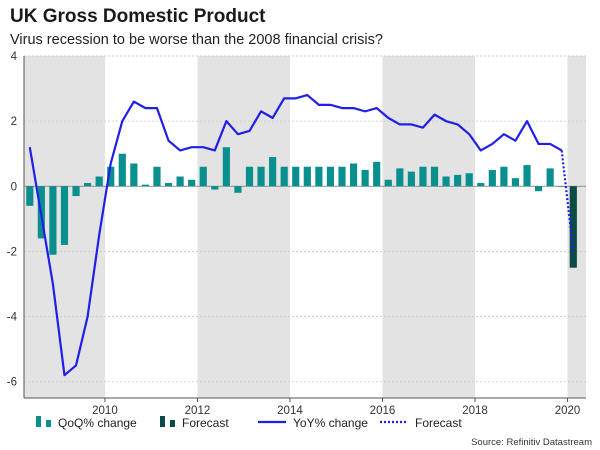  Describe the element at coordinates (475, 411) in the screenshot. I see `x-tick-label: 2018` at that location.